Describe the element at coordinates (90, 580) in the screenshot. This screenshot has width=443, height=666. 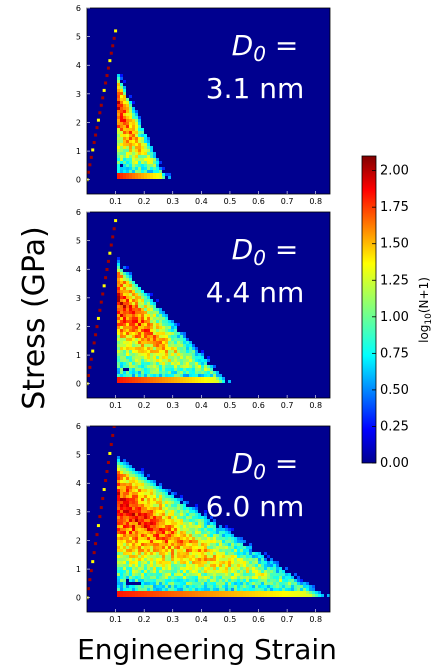
I see `elastic-line-point` at that location.